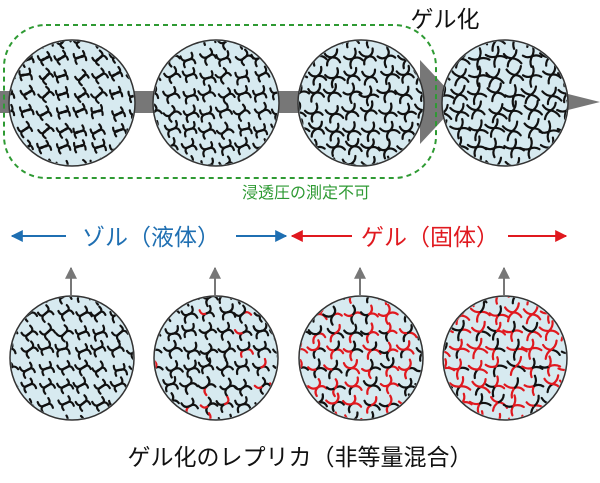 The height and width of the screenshot is (483, 600). I want to click on caption: ゲル化のレプリカ（非等量混合）, so click(300, 458).